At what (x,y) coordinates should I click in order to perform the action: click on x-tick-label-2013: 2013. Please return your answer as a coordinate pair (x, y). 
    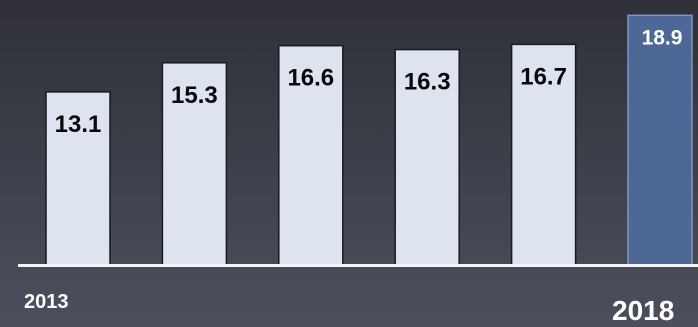
    Looking at the image, I should click on (46, 302).